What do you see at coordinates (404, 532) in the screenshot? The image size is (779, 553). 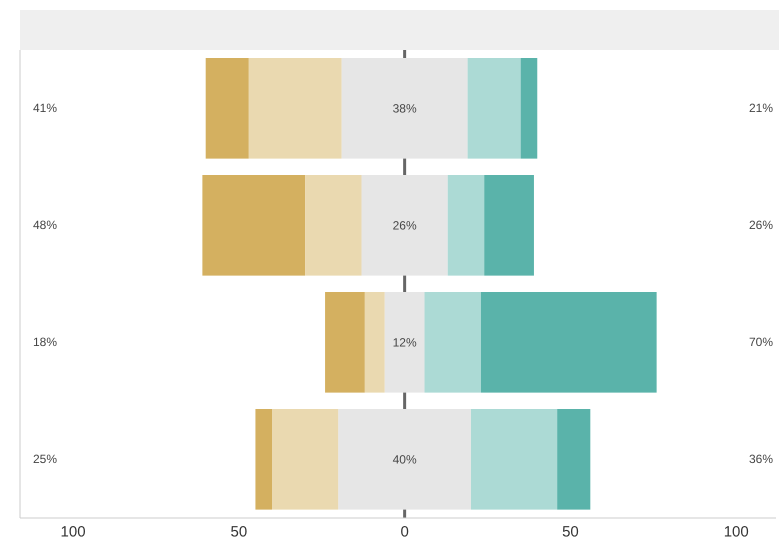 I see `x-tick-label: 0` at bounding box center [404, 532].